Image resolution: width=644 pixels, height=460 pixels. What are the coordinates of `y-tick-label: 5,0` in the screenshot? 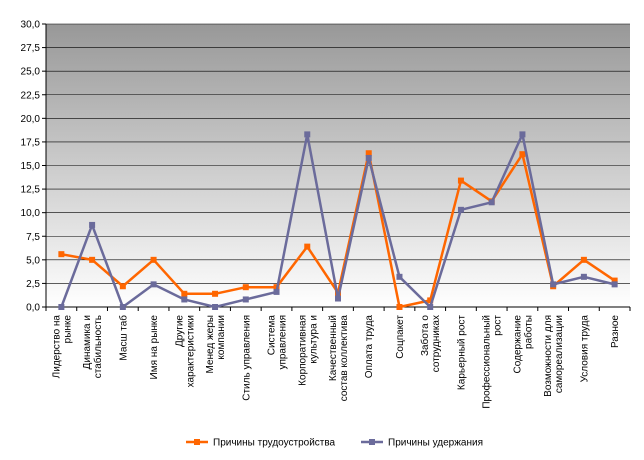 It's located at (33, 260).